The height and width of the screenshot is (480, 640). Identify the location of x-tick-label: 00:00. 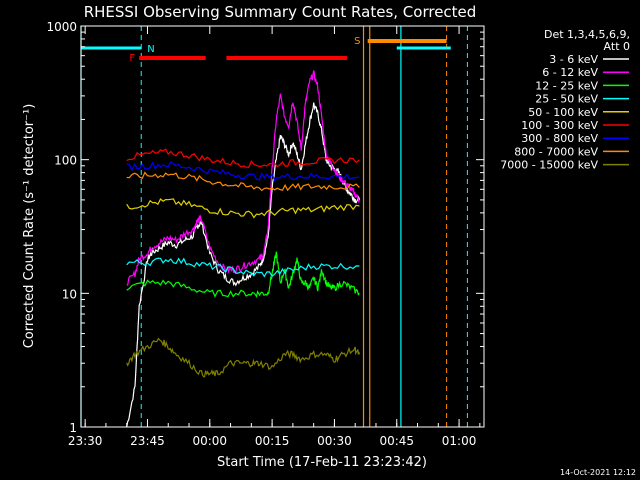
(209, 441).